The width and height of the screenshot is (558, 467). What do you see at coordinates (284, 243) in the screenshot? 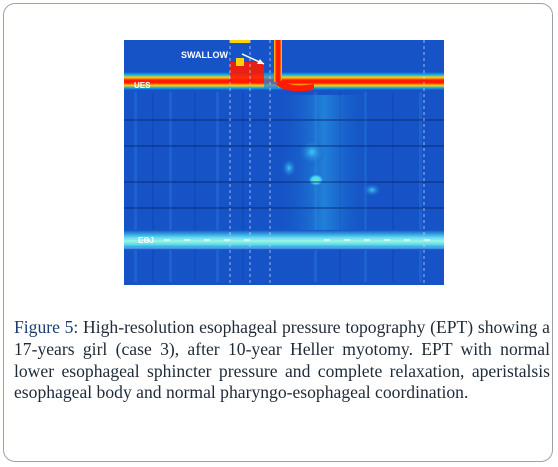
I see `sensor-lines-light` at bounding box center [284, 243].